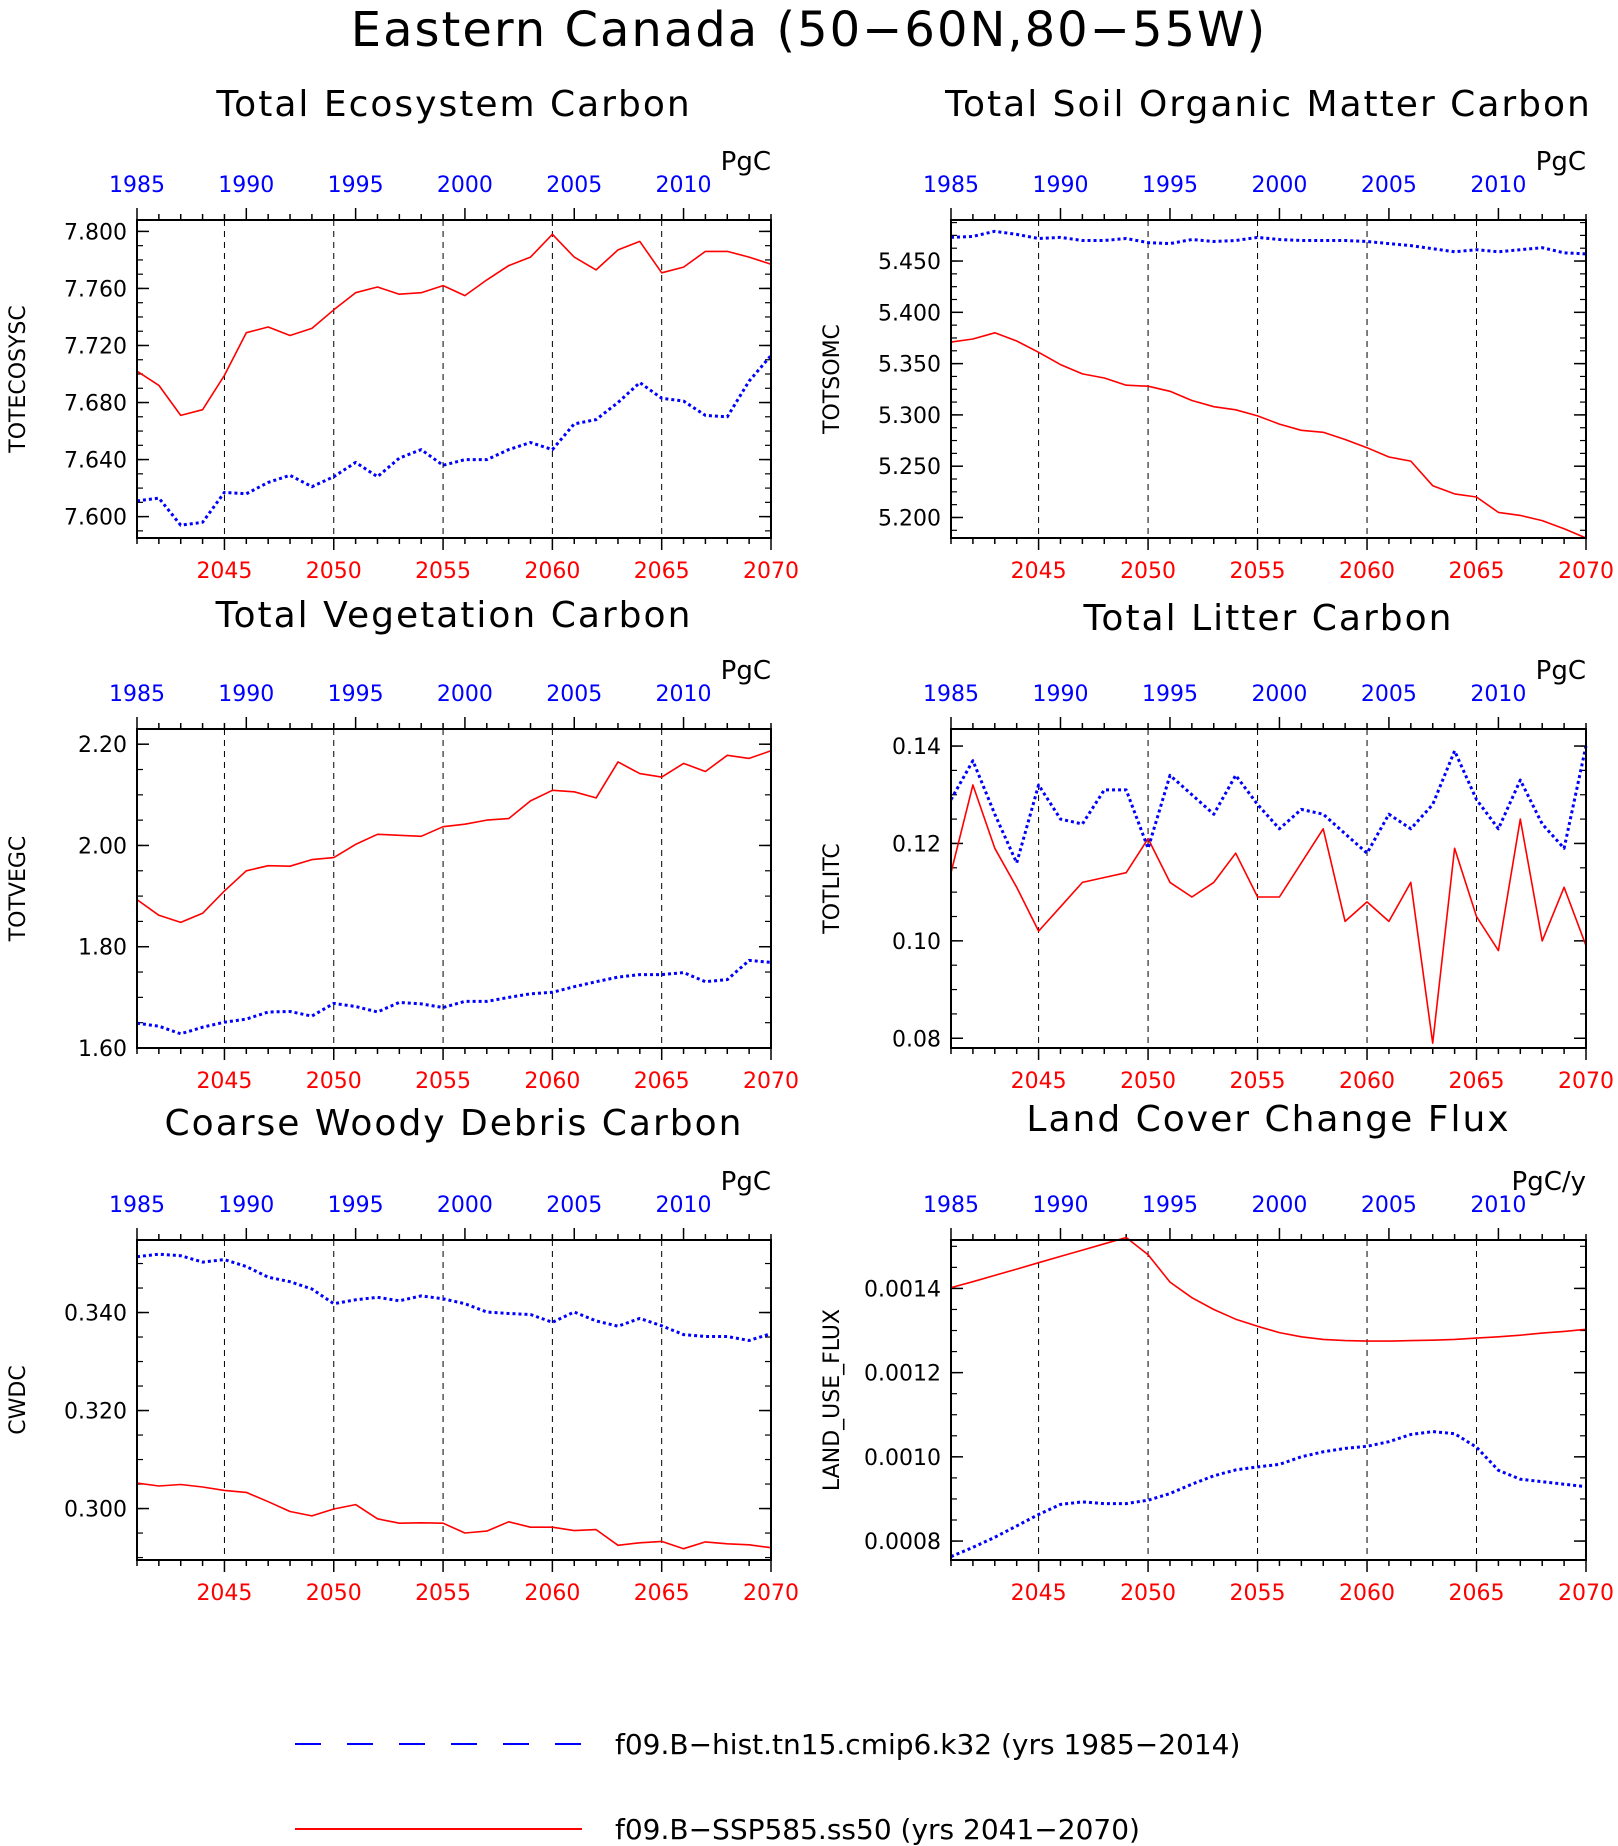 This screenshot has width=1618, height=1846. Describe the element at coordinates (102, 1049) in the screenshot. I see `y-tick-label: 1.60` at that location.